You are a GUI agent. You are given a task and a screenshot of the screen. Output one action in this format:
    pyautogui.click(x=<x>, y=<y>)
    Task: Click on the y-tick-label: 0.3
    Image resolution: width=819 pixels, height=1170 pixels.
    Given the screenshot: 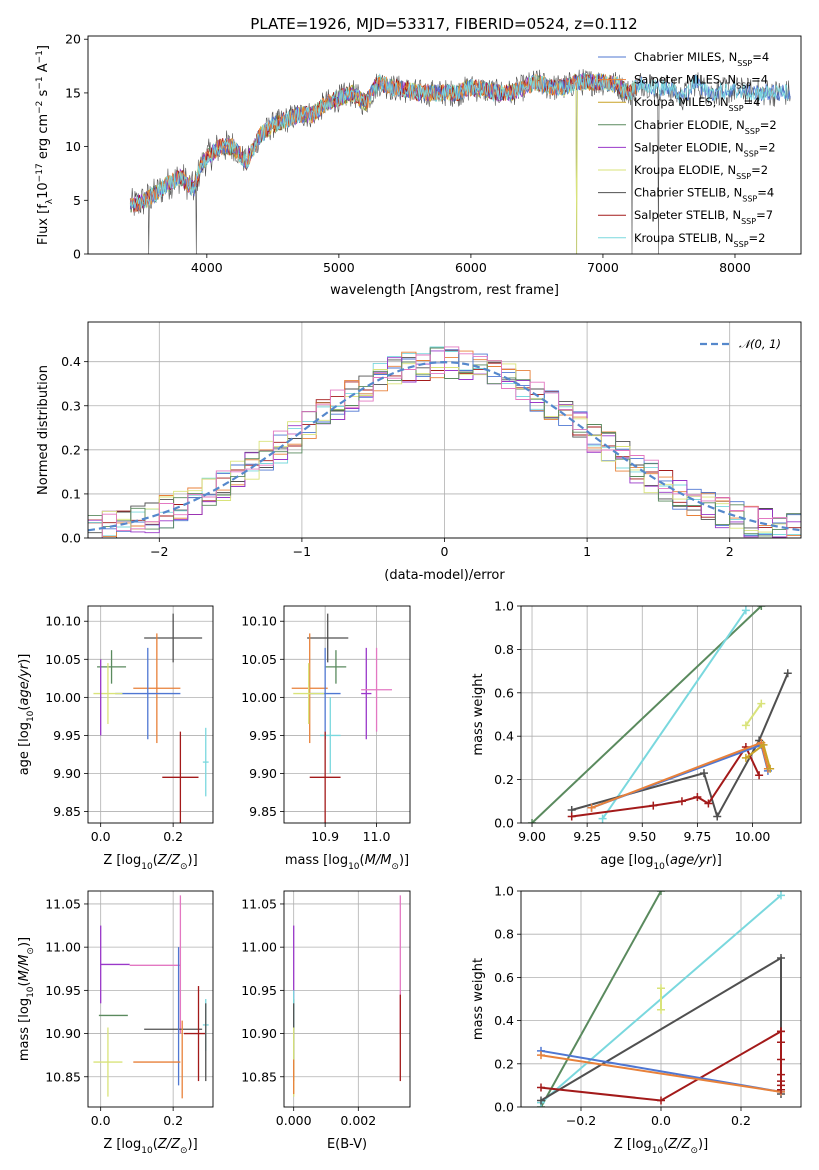 What is the action you would take?
    pyautogui.click(x=71, y=405)
    